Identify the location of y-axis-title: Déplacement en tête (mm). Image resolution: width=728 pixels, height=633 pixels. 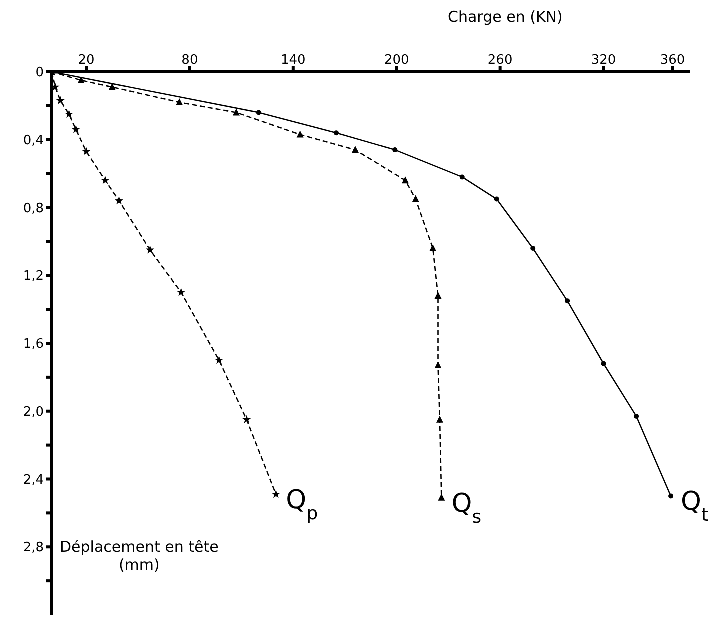
(139, 556).